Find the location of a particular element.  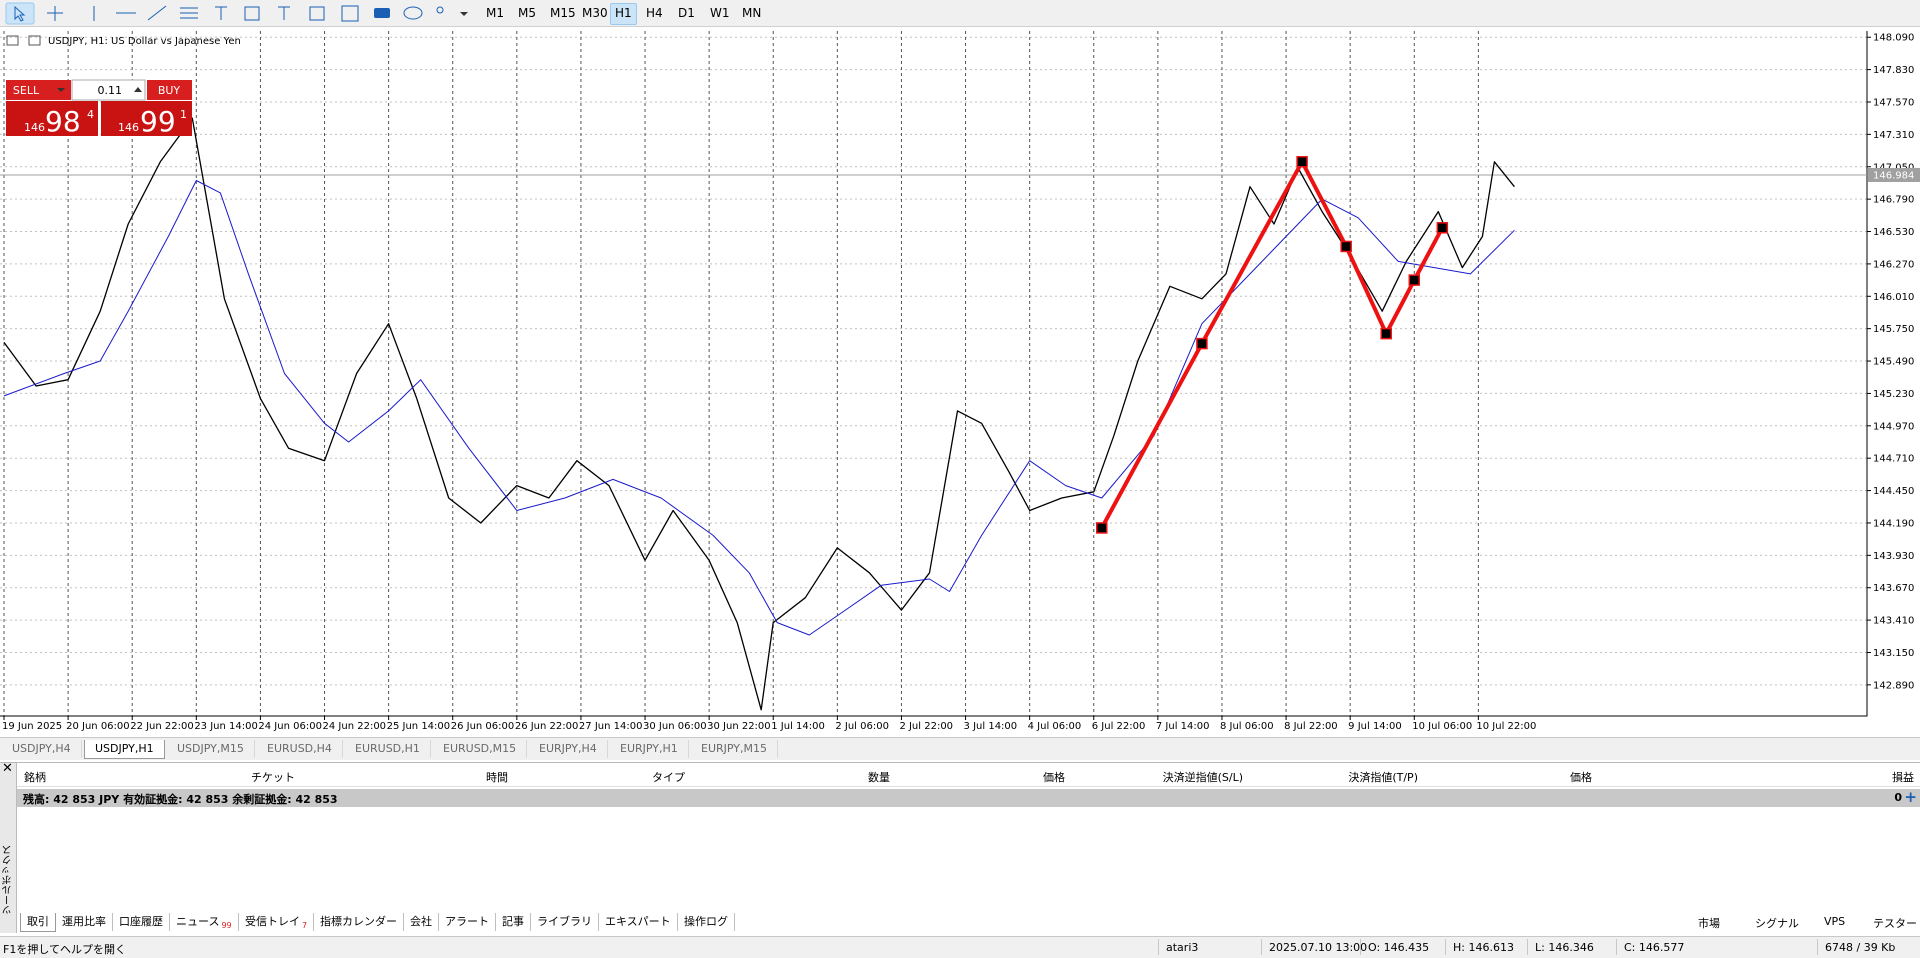

status-text: C: 146.577 is located at coordinates (1654, 947).